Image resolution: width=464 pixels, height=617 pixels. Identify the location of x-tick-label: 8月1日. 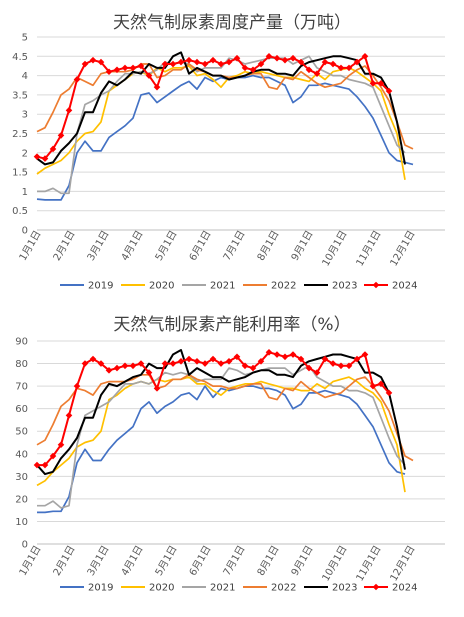
(268, 246).